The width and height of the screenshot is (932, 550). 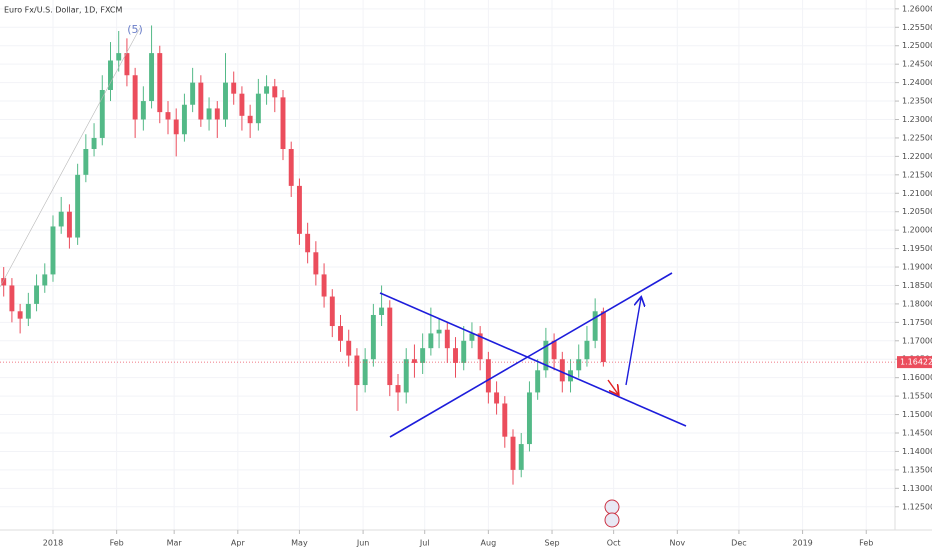 What do you see at coordinates (612, 513) in the screenshot?
I see `event-icon` at bounding box center [612, 513].